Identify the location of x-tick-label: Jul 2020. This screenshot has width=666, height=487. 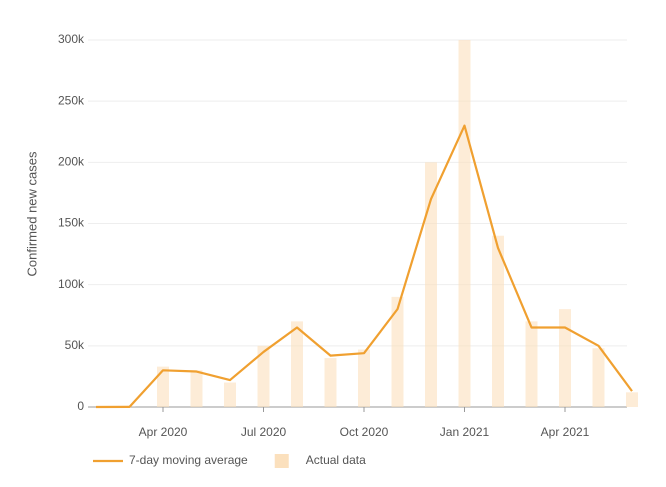
(264, 432).